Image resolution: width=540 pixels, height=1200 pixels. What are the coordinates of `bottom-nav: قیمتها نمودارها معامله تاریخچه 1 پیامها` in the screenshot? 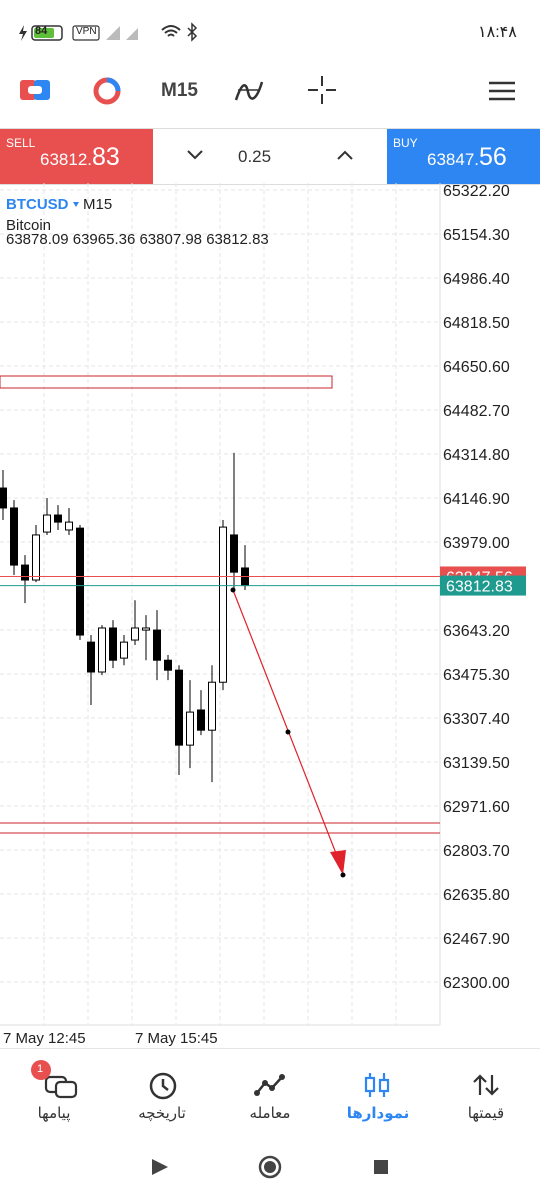 It's located at (270, 1092).